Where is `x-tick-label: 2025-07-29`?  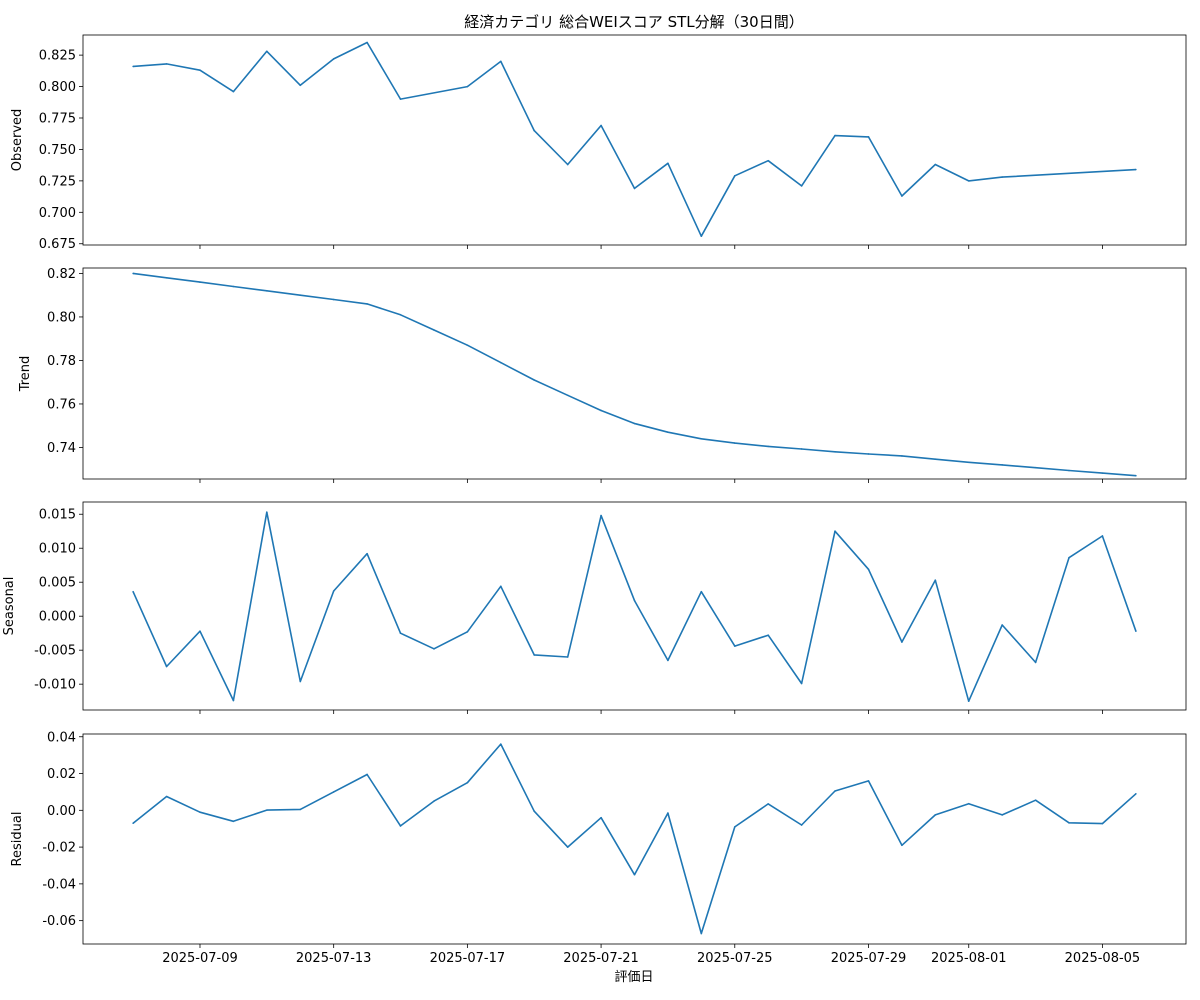 x-tick-label: 2025-07-29 is located at coordinates (869, 958).